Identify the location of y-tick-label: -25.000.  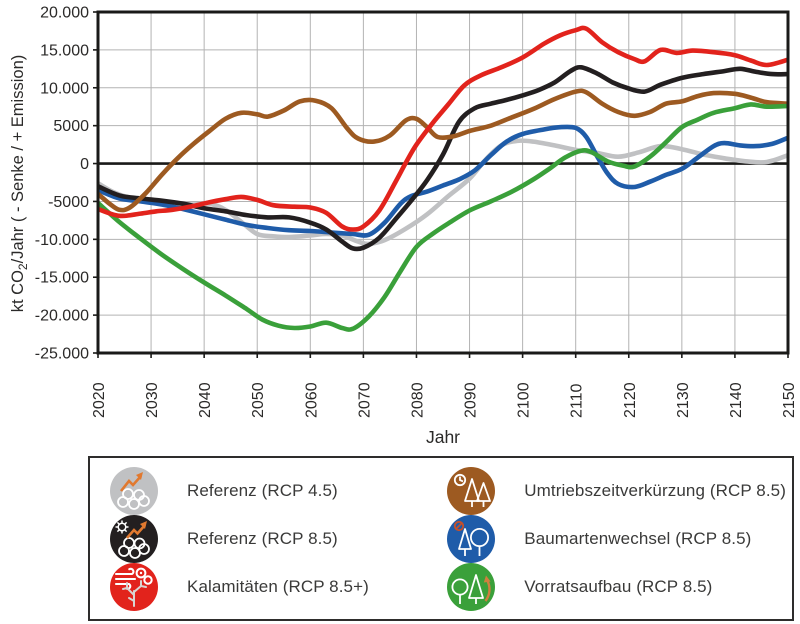
(62, 354).